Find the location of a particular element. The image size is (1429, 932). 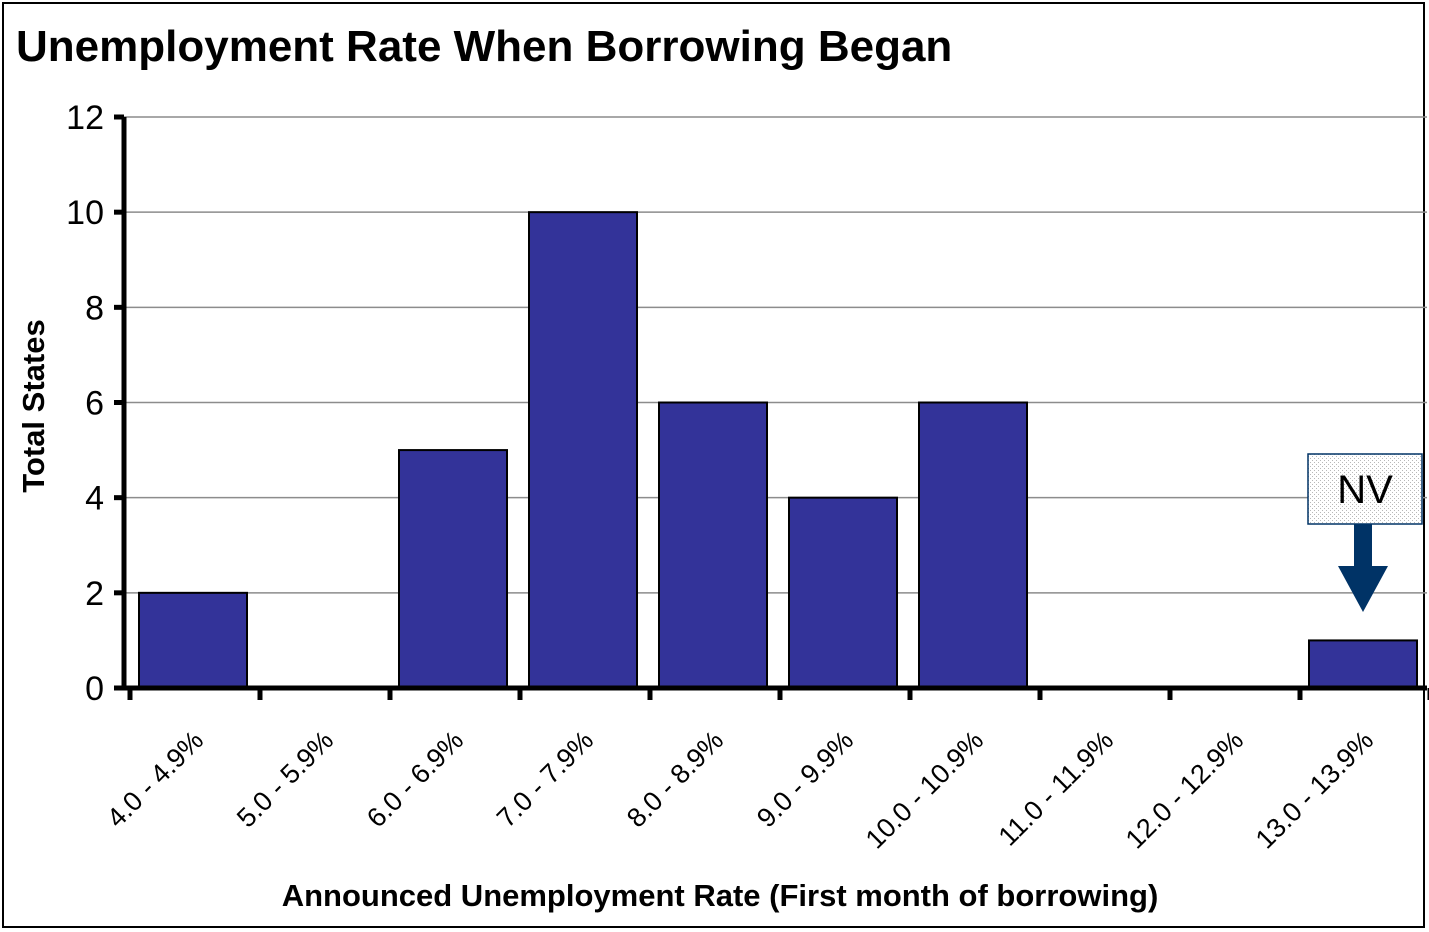

nv-callout: NV is located at coordinates (1365, 532).